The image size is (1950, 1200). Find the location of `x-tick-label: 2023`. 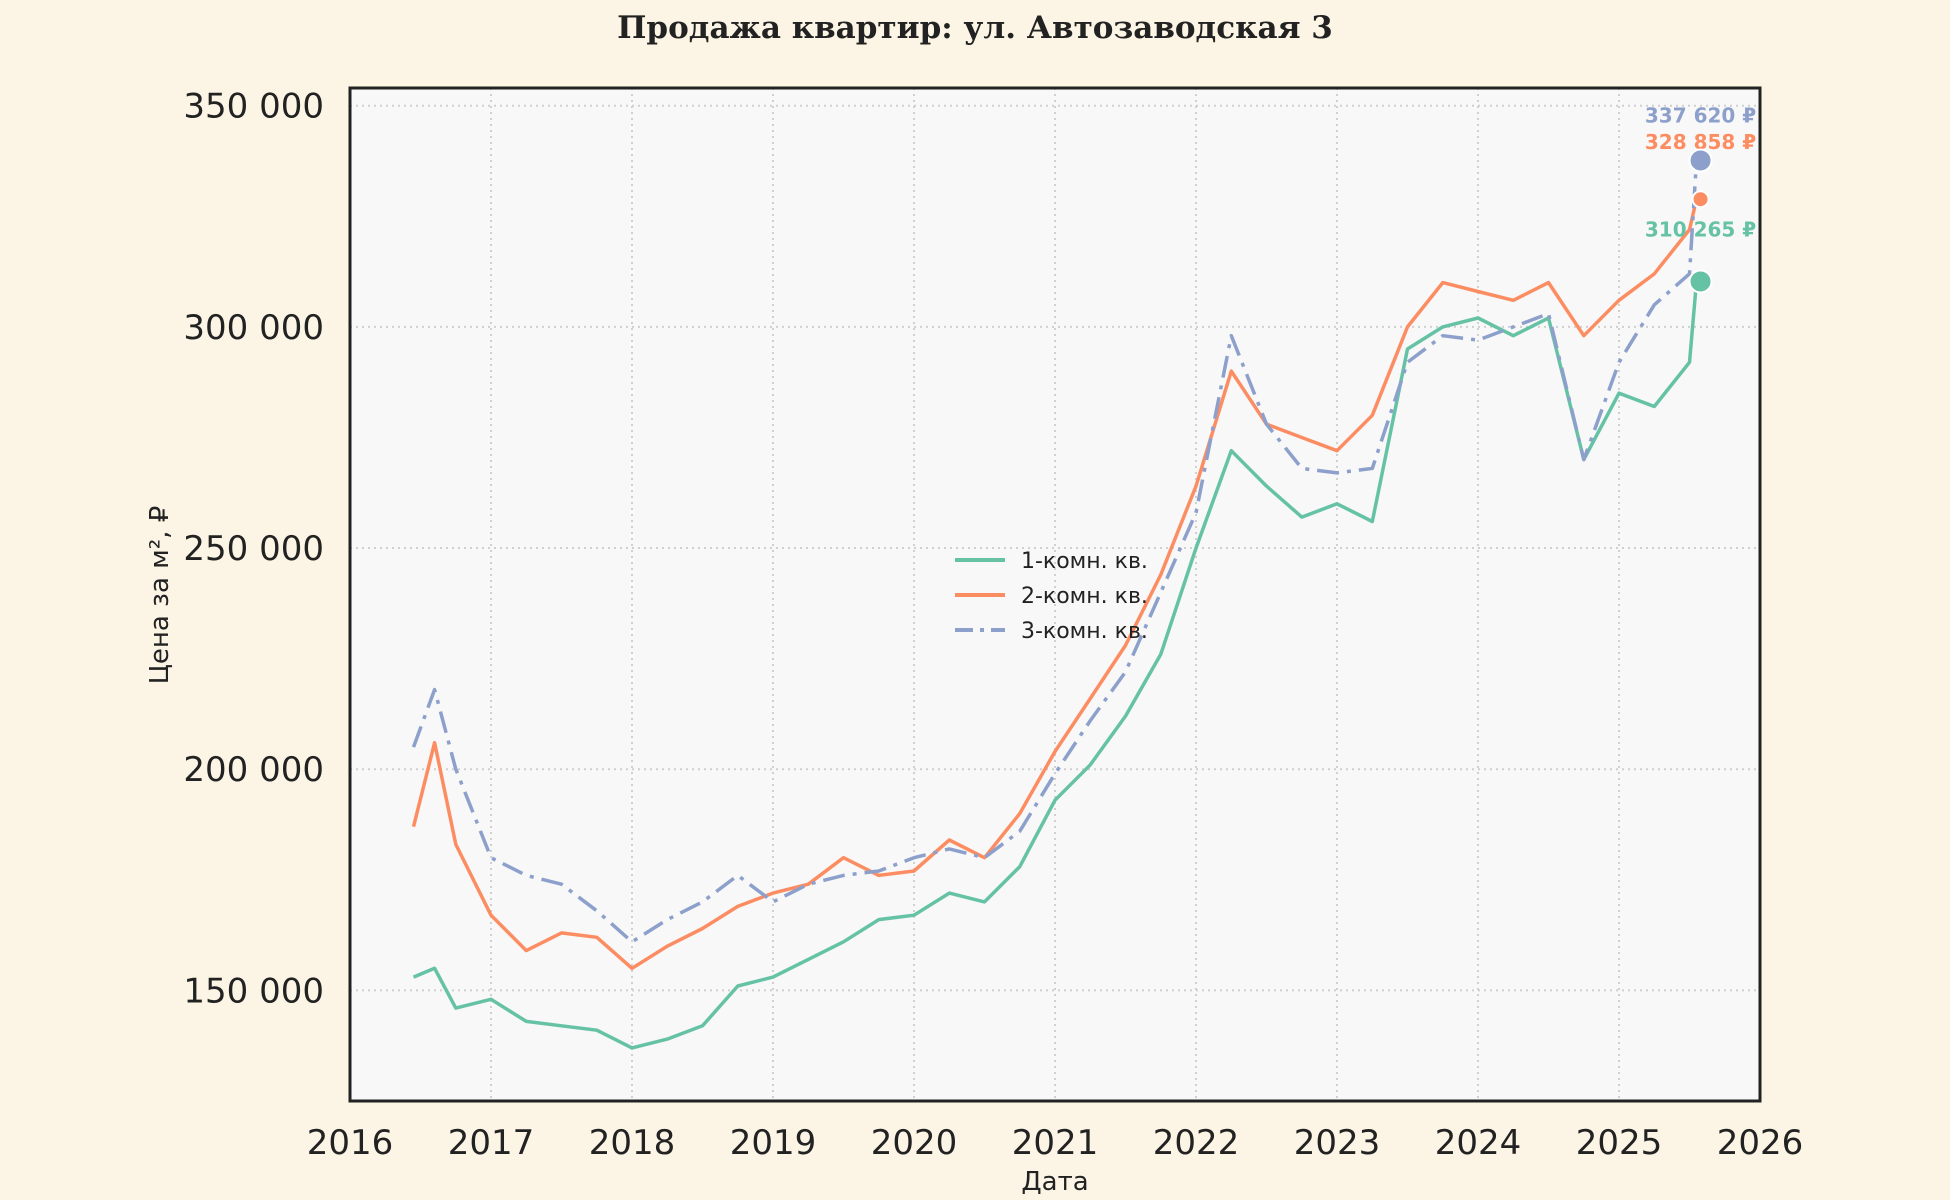

x-tick-label: 2023 is located at coordinates (1337, 1143).